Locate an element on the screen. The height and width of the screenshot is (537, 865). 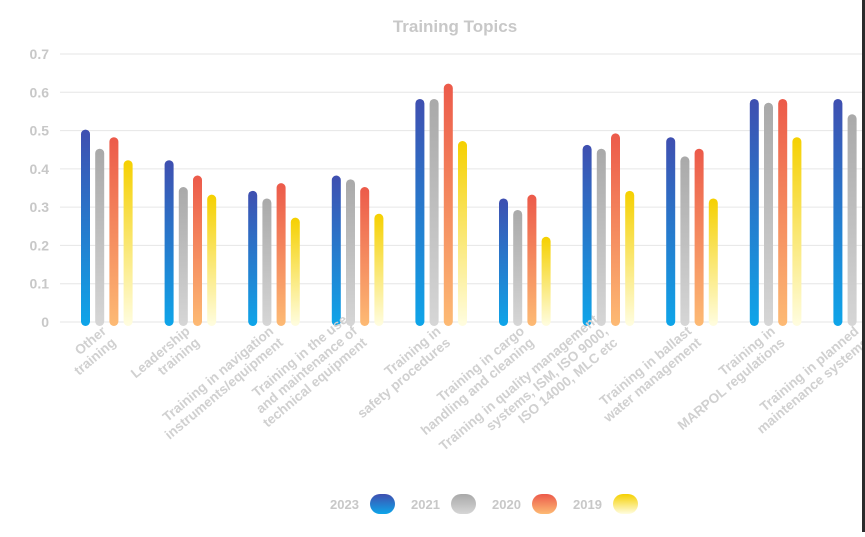
legend-label: 2020 is located at coordinates (506, 504).